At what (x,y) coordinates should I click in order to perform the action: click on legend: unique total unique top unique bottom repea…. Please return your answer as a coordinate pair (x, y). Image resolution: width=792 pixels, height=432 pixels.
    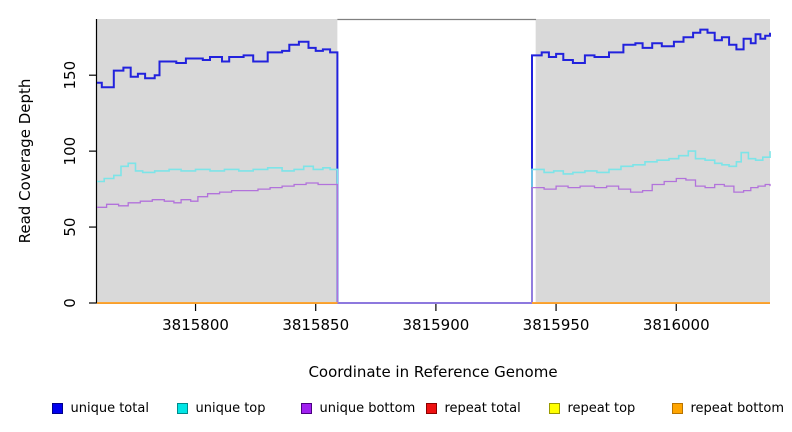
    Looking at the image, I should click on (396, 409).